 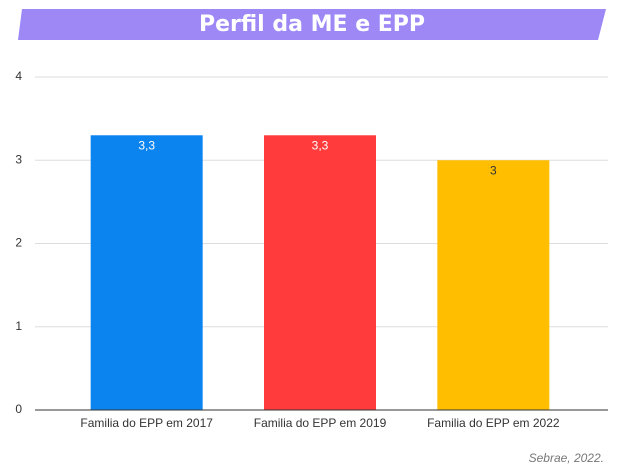 I want to click on y-tick-label: 1, so click(x=18, y=326).